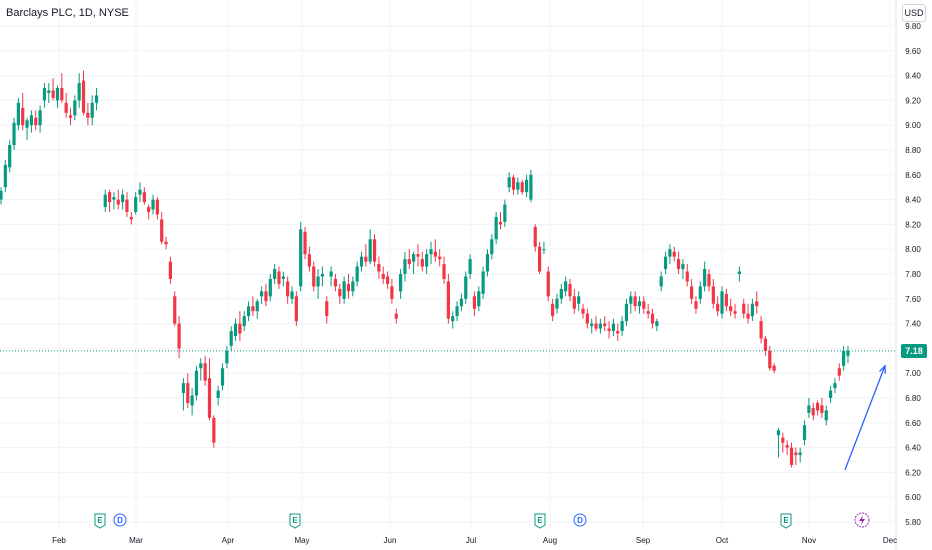 Image resolution: width=932 pixels, height=550 pixels. Describe the element at coordinates (914, 13) in the screenshot. I see `currency-button: USD` at that location.